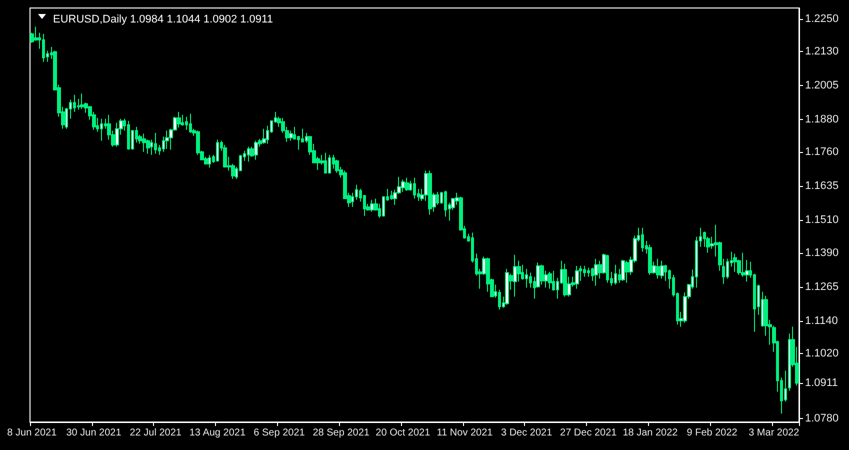 This screenshot has width=849, height=450. What do you see at coordinates (280, 433) in the screenshot?
I see `x-tick-label: 6 Sep 2021` at bounding box center [280, 433].